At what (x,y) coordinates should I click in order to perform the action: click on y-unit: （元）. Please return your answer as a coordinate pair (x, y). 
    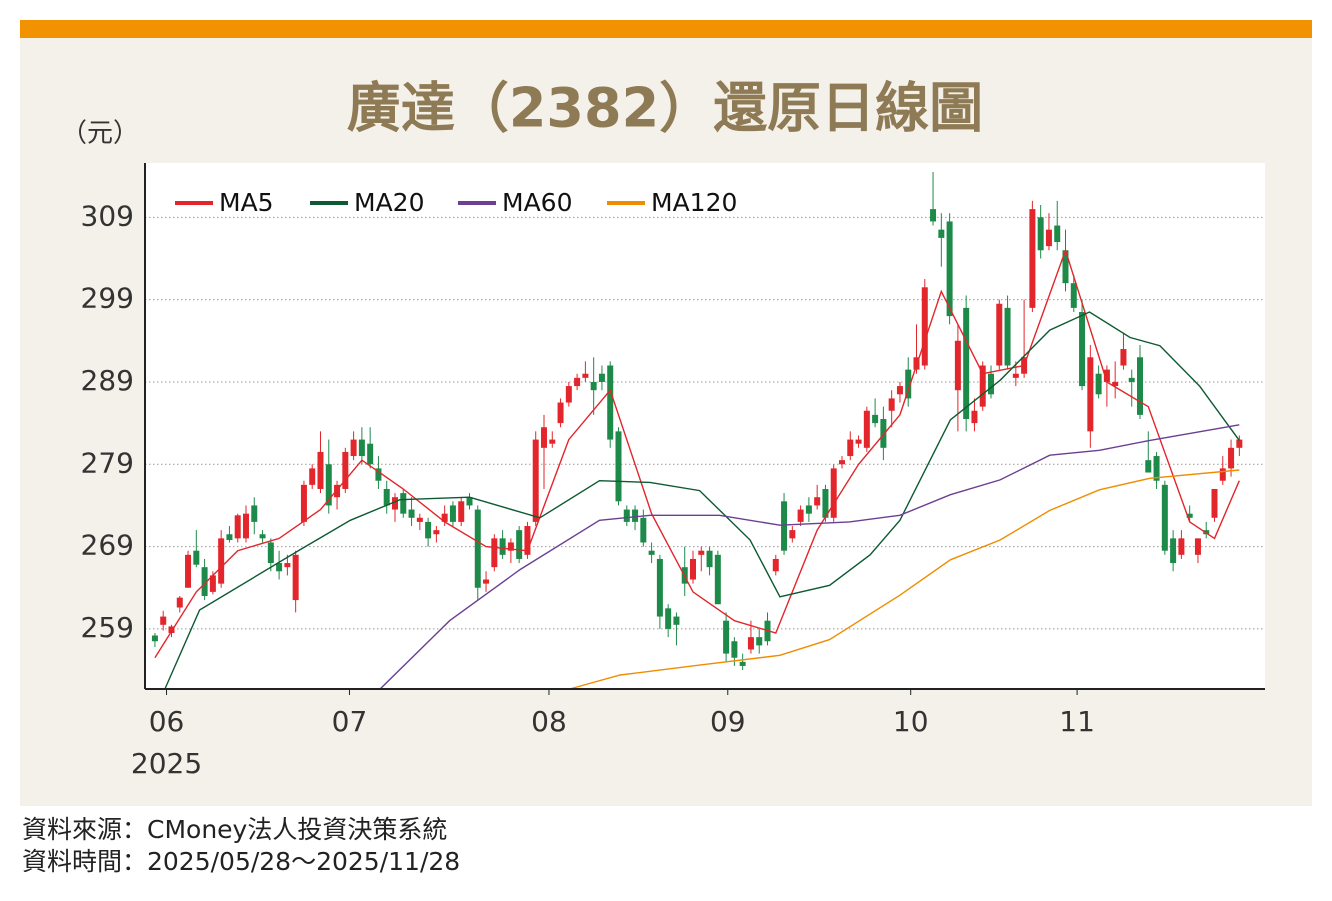
    Looking at the image, I should click on (100, 134).